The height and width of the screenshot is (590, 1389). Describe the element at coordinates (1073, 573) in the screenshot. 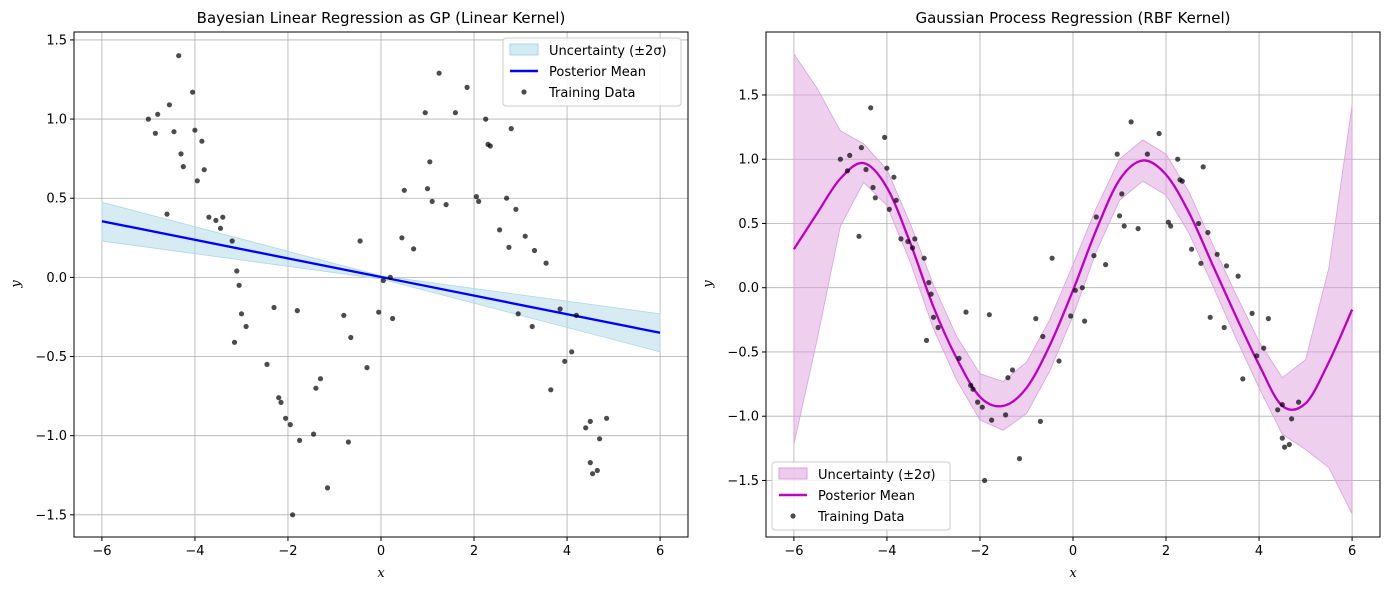

I see `x-axis-label: x` at that location.